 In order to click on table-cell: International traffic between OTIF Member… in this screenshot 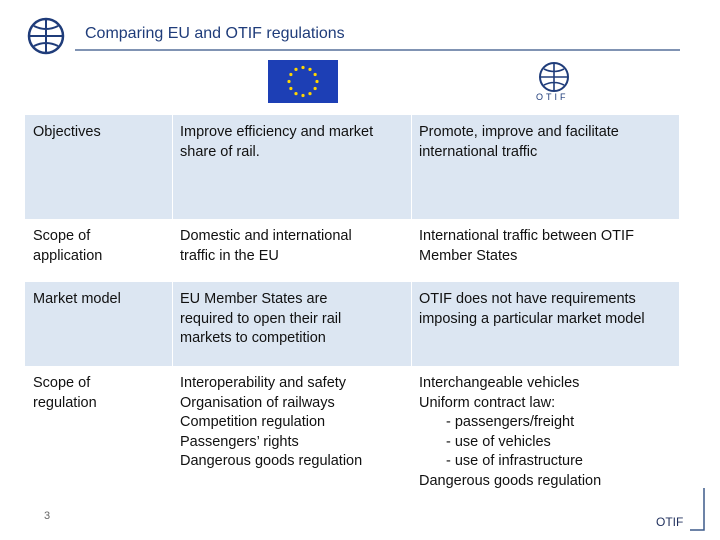, I will do `click(545, 250)`.